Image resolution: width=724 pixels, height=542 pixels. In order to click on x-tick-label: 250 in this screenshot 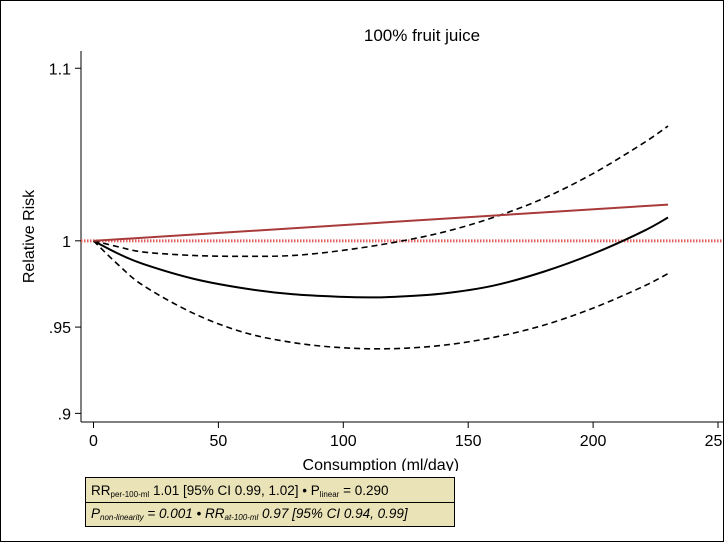, I will do `click(714, 441)`.